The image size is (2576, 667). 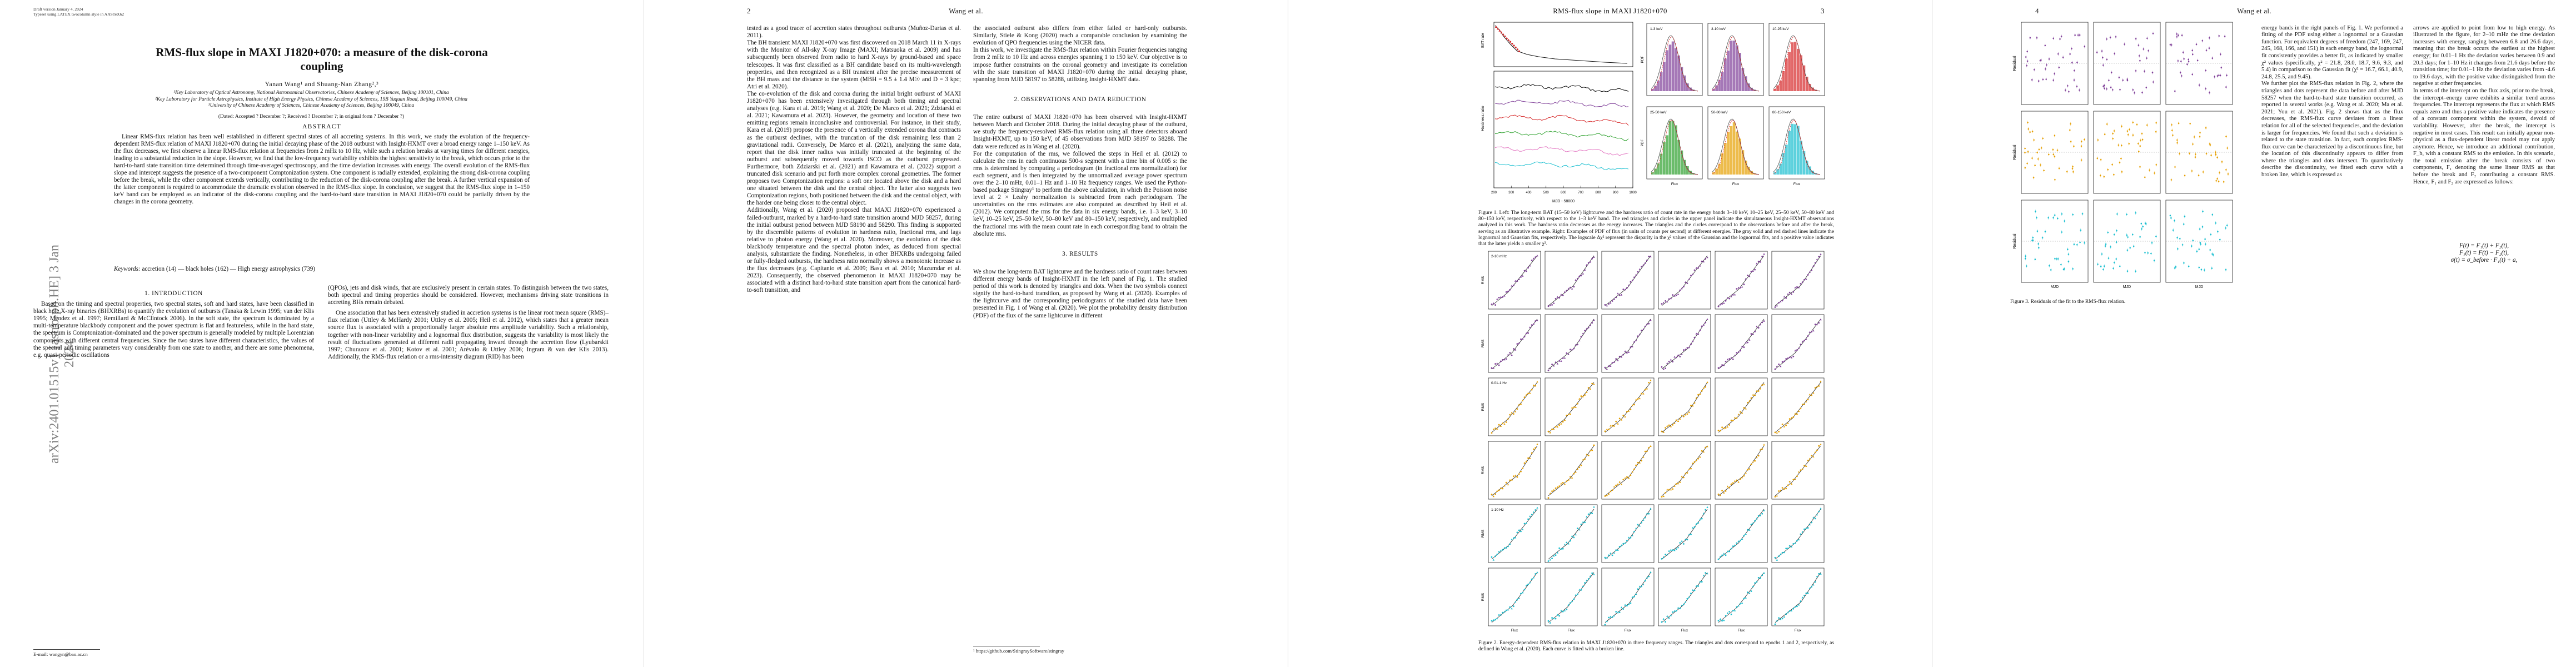 What do you see at coordinates (1684, 600) in the screenshot?
I see `rms-flux-panel: Flux` at bounding box center [1684, 600].